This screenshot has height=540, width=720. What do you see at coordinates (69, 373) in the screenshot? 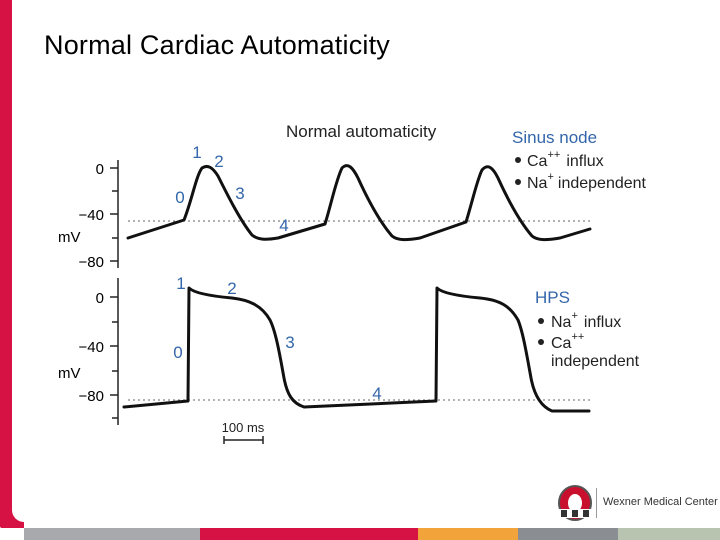
I see `bottom-axis-unit: mV` at bounding box center [69, 373].